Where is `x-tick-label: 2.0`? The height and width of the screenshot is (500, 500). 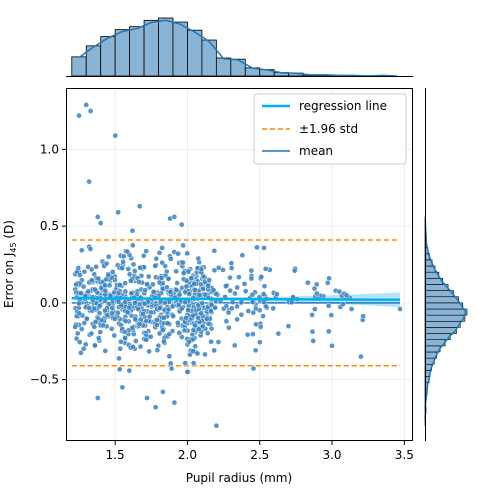 x-tick-label: 2.0 is located at coordinates (187, 455).